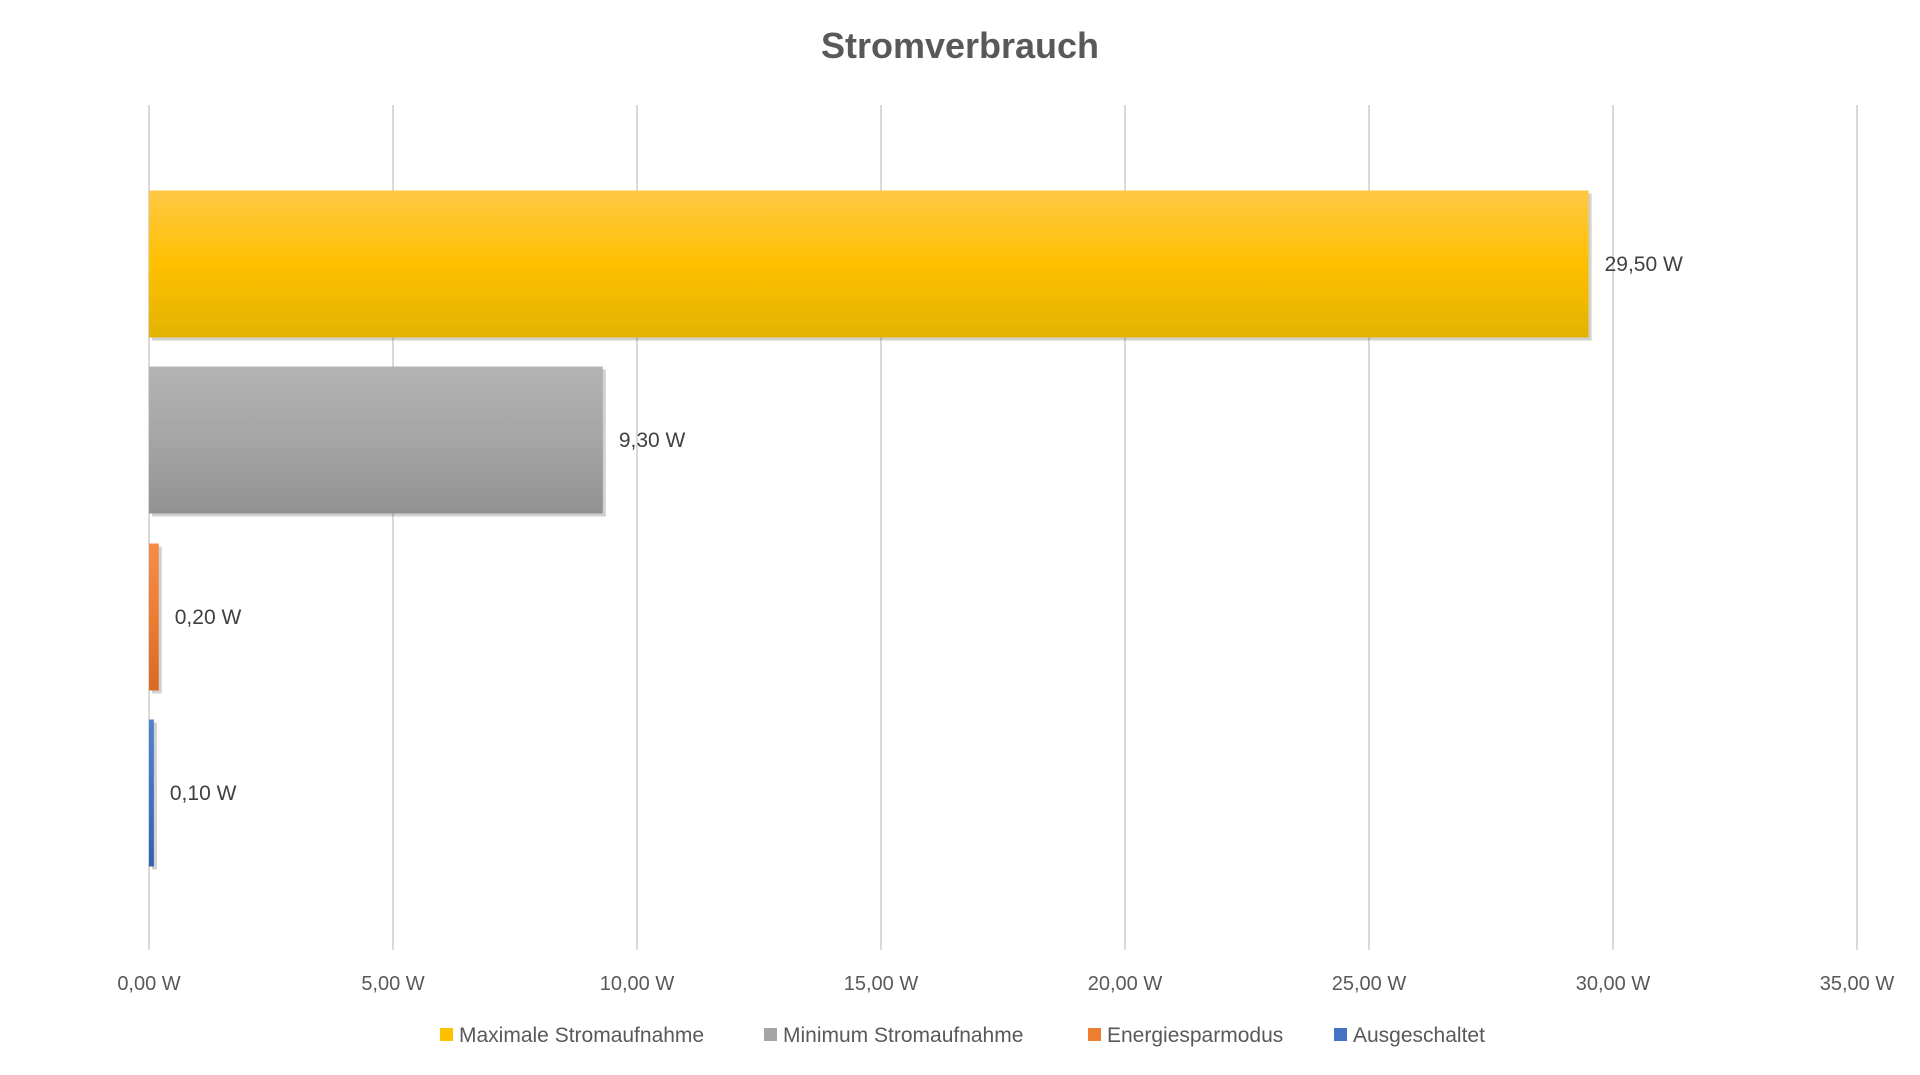  Describe the element at coordinates (960, 45) in the screenshot. I see `chart-title: Stromverbrauch` at that location.